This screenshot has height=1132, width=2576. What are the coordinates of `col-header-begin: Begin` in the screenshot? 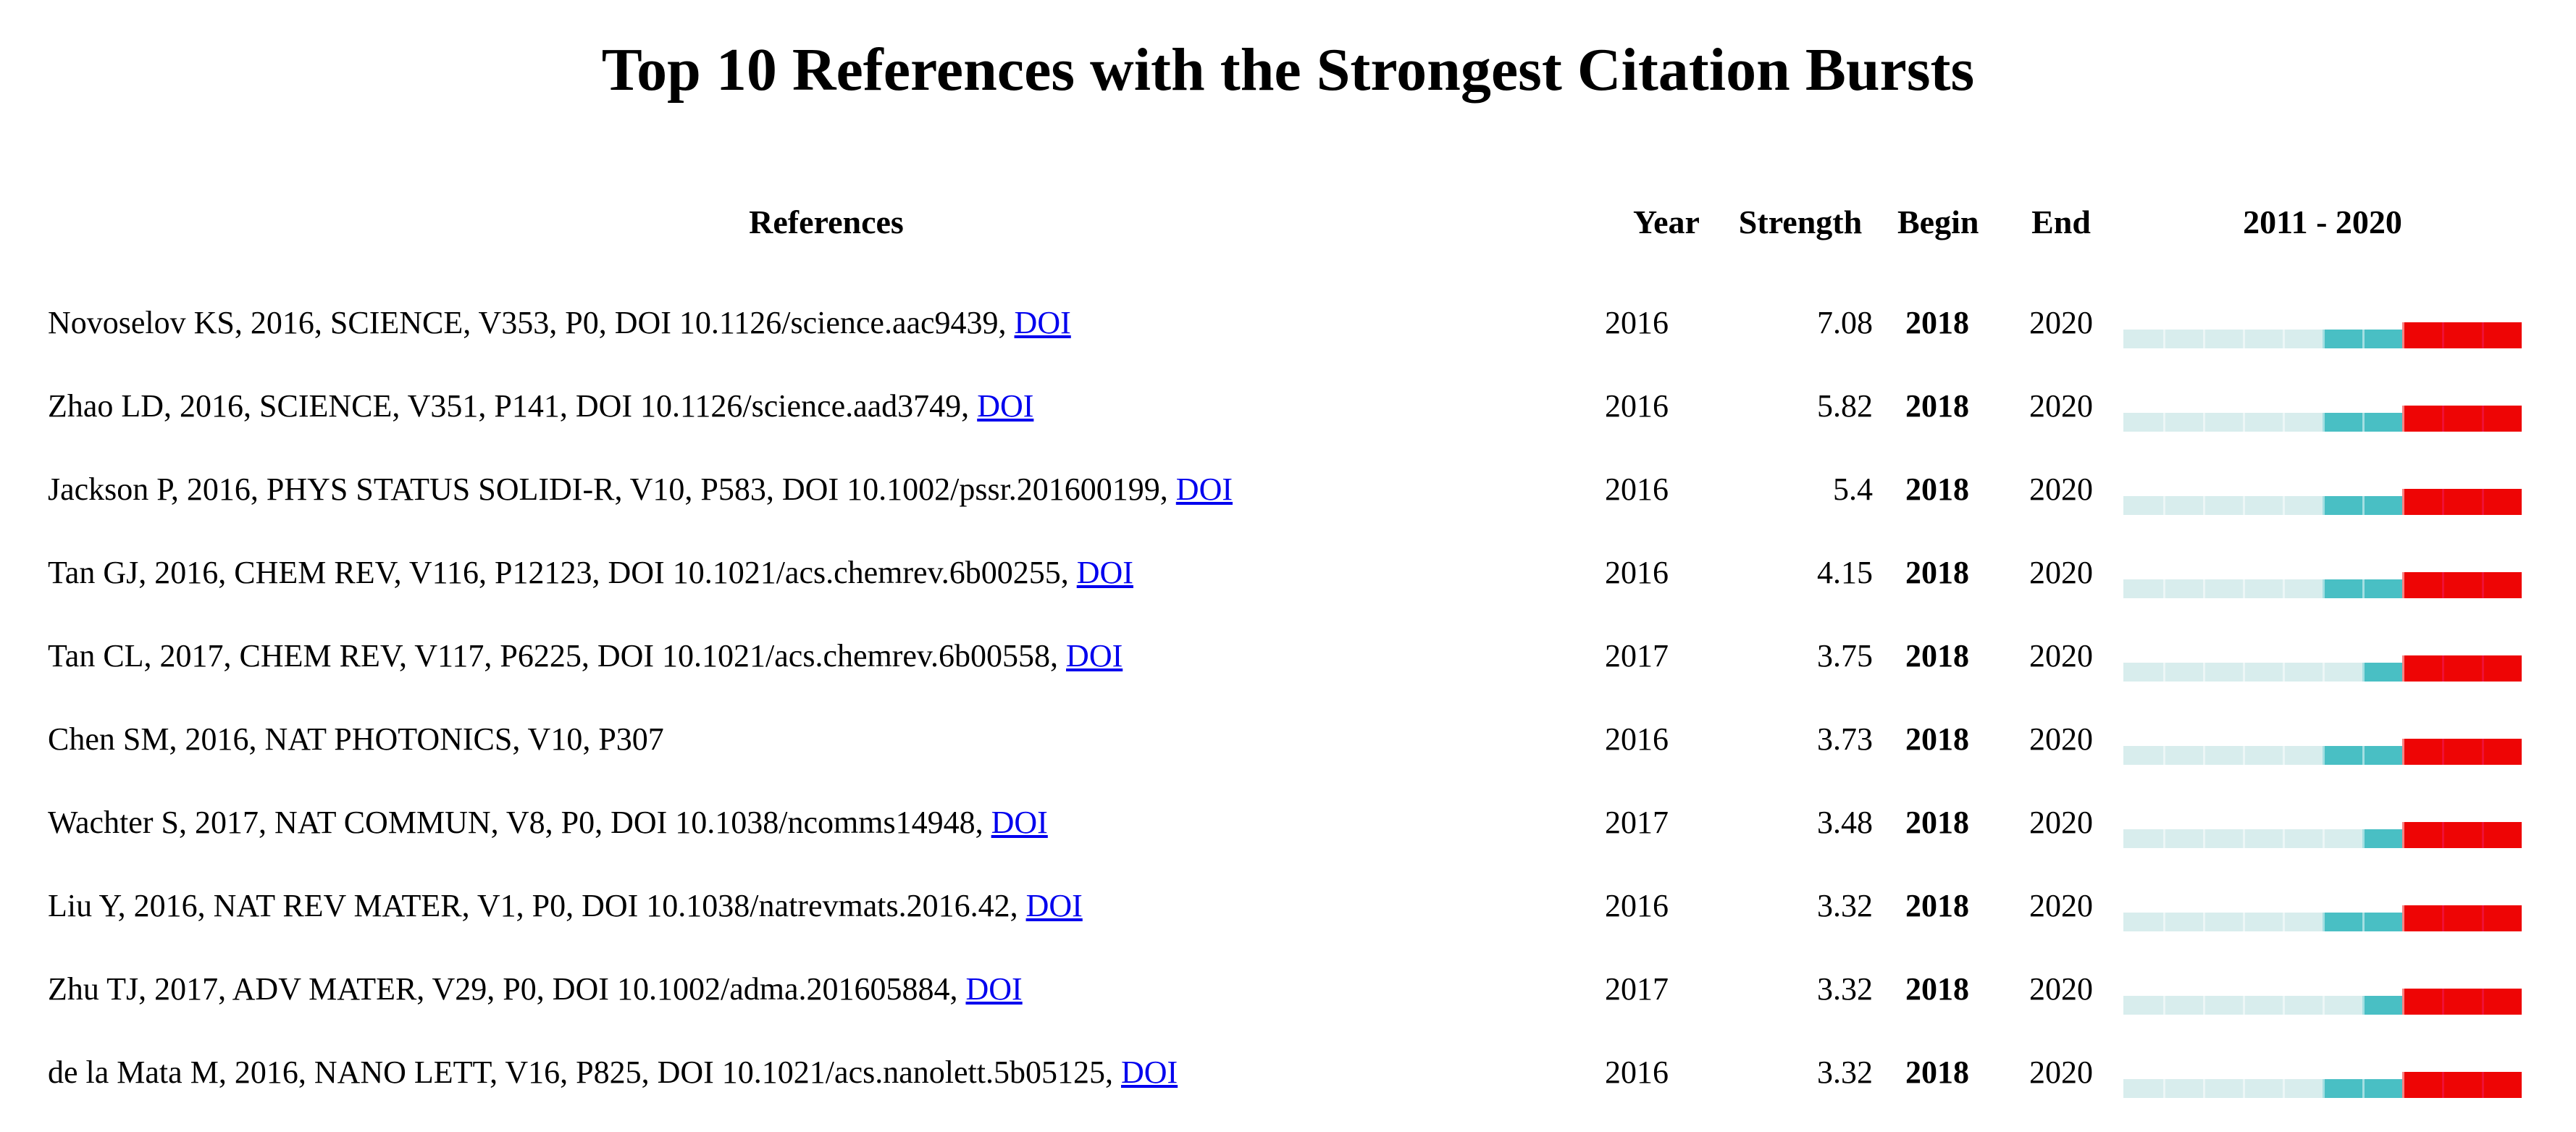 It's located at (1938, 222).